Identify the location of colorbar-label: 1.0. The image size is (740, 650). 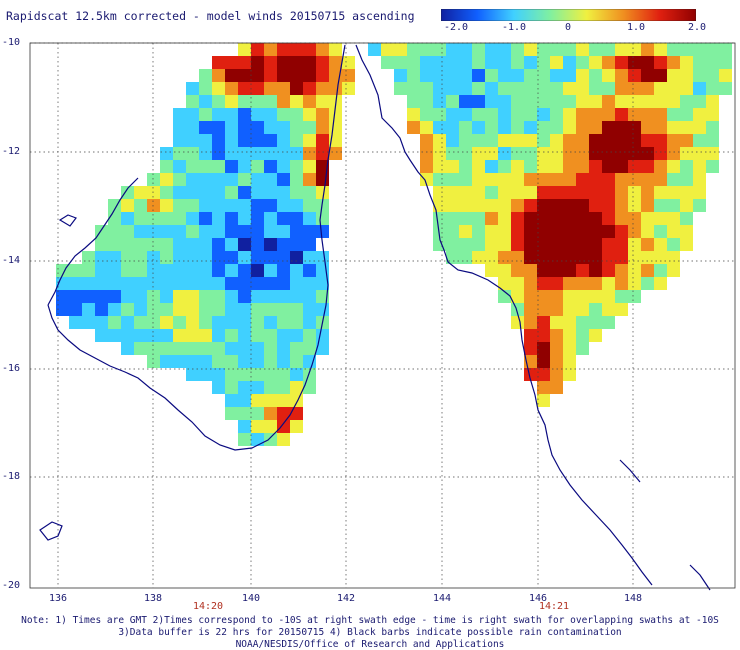
(636, 27).